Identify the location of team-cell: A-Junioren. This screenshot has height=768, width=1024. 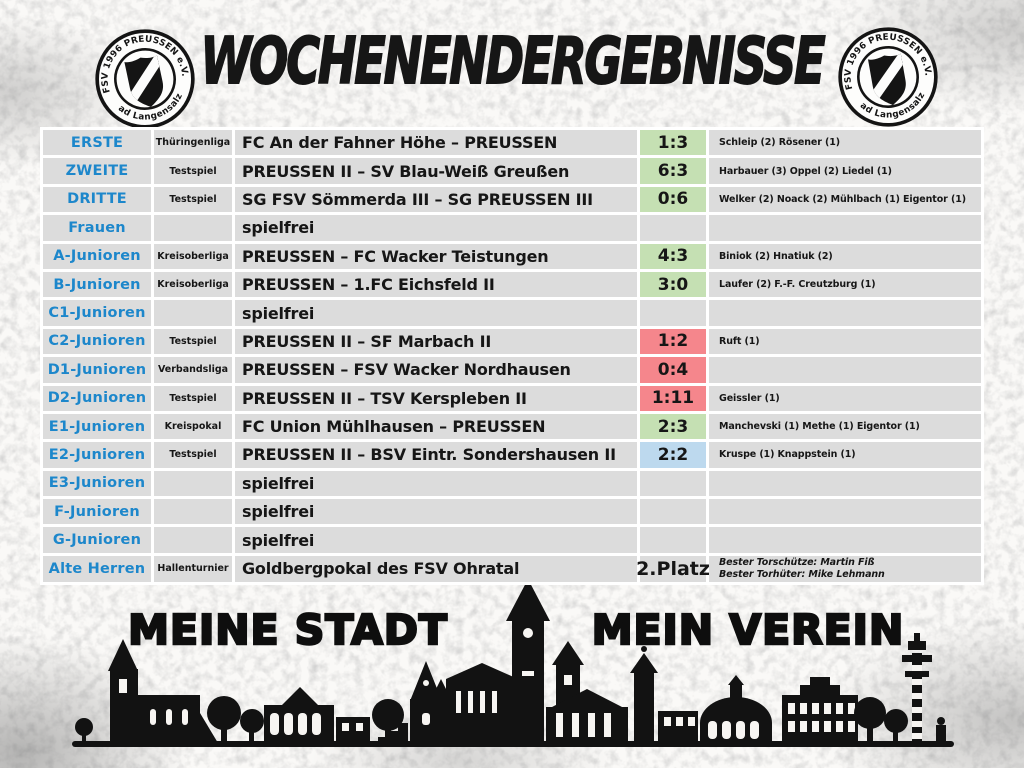
(97, 256).